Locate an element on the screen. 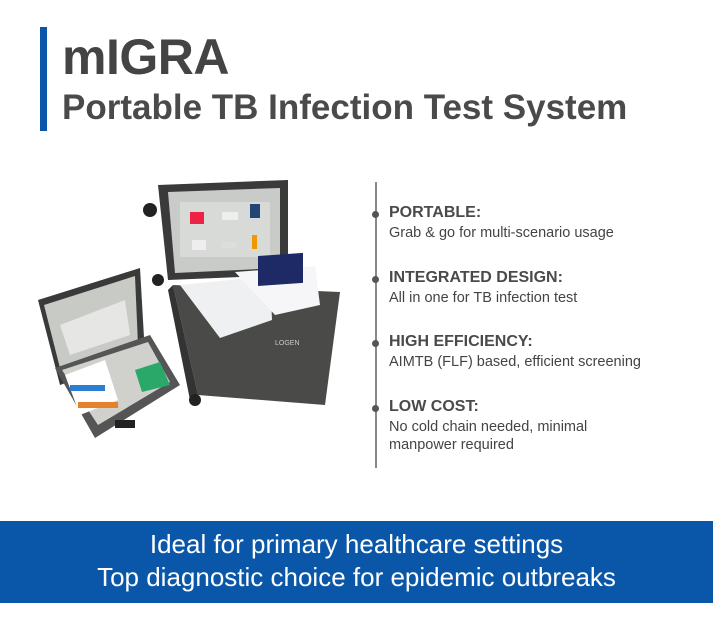  feature-title: PORTABLE: is located at coordinates (435, 212).